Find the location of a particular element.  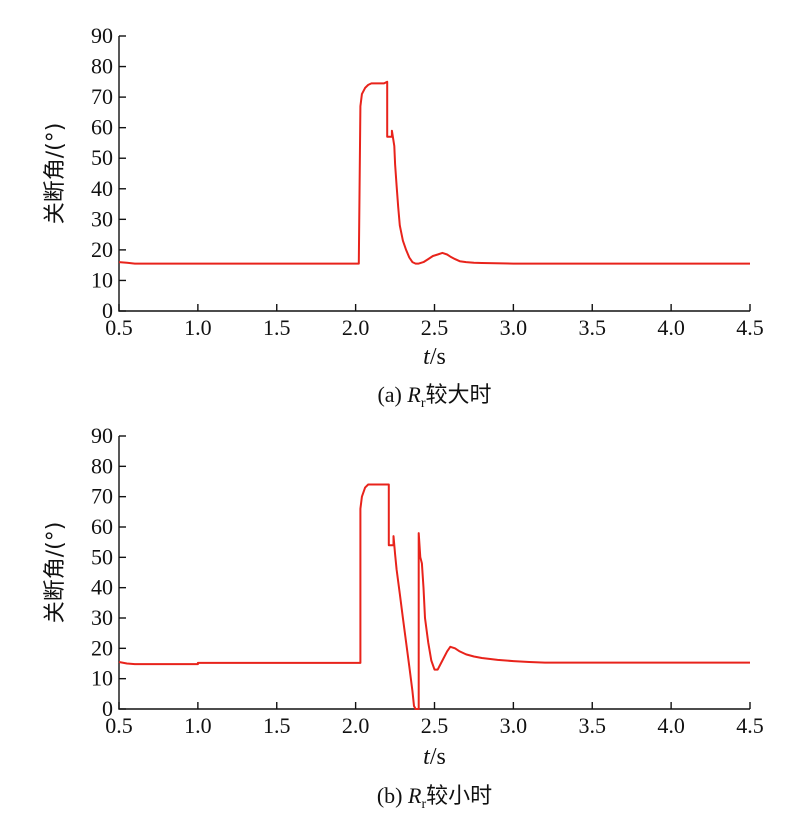

caption-suffix: 较大时 is located at coordinates (459, 395).